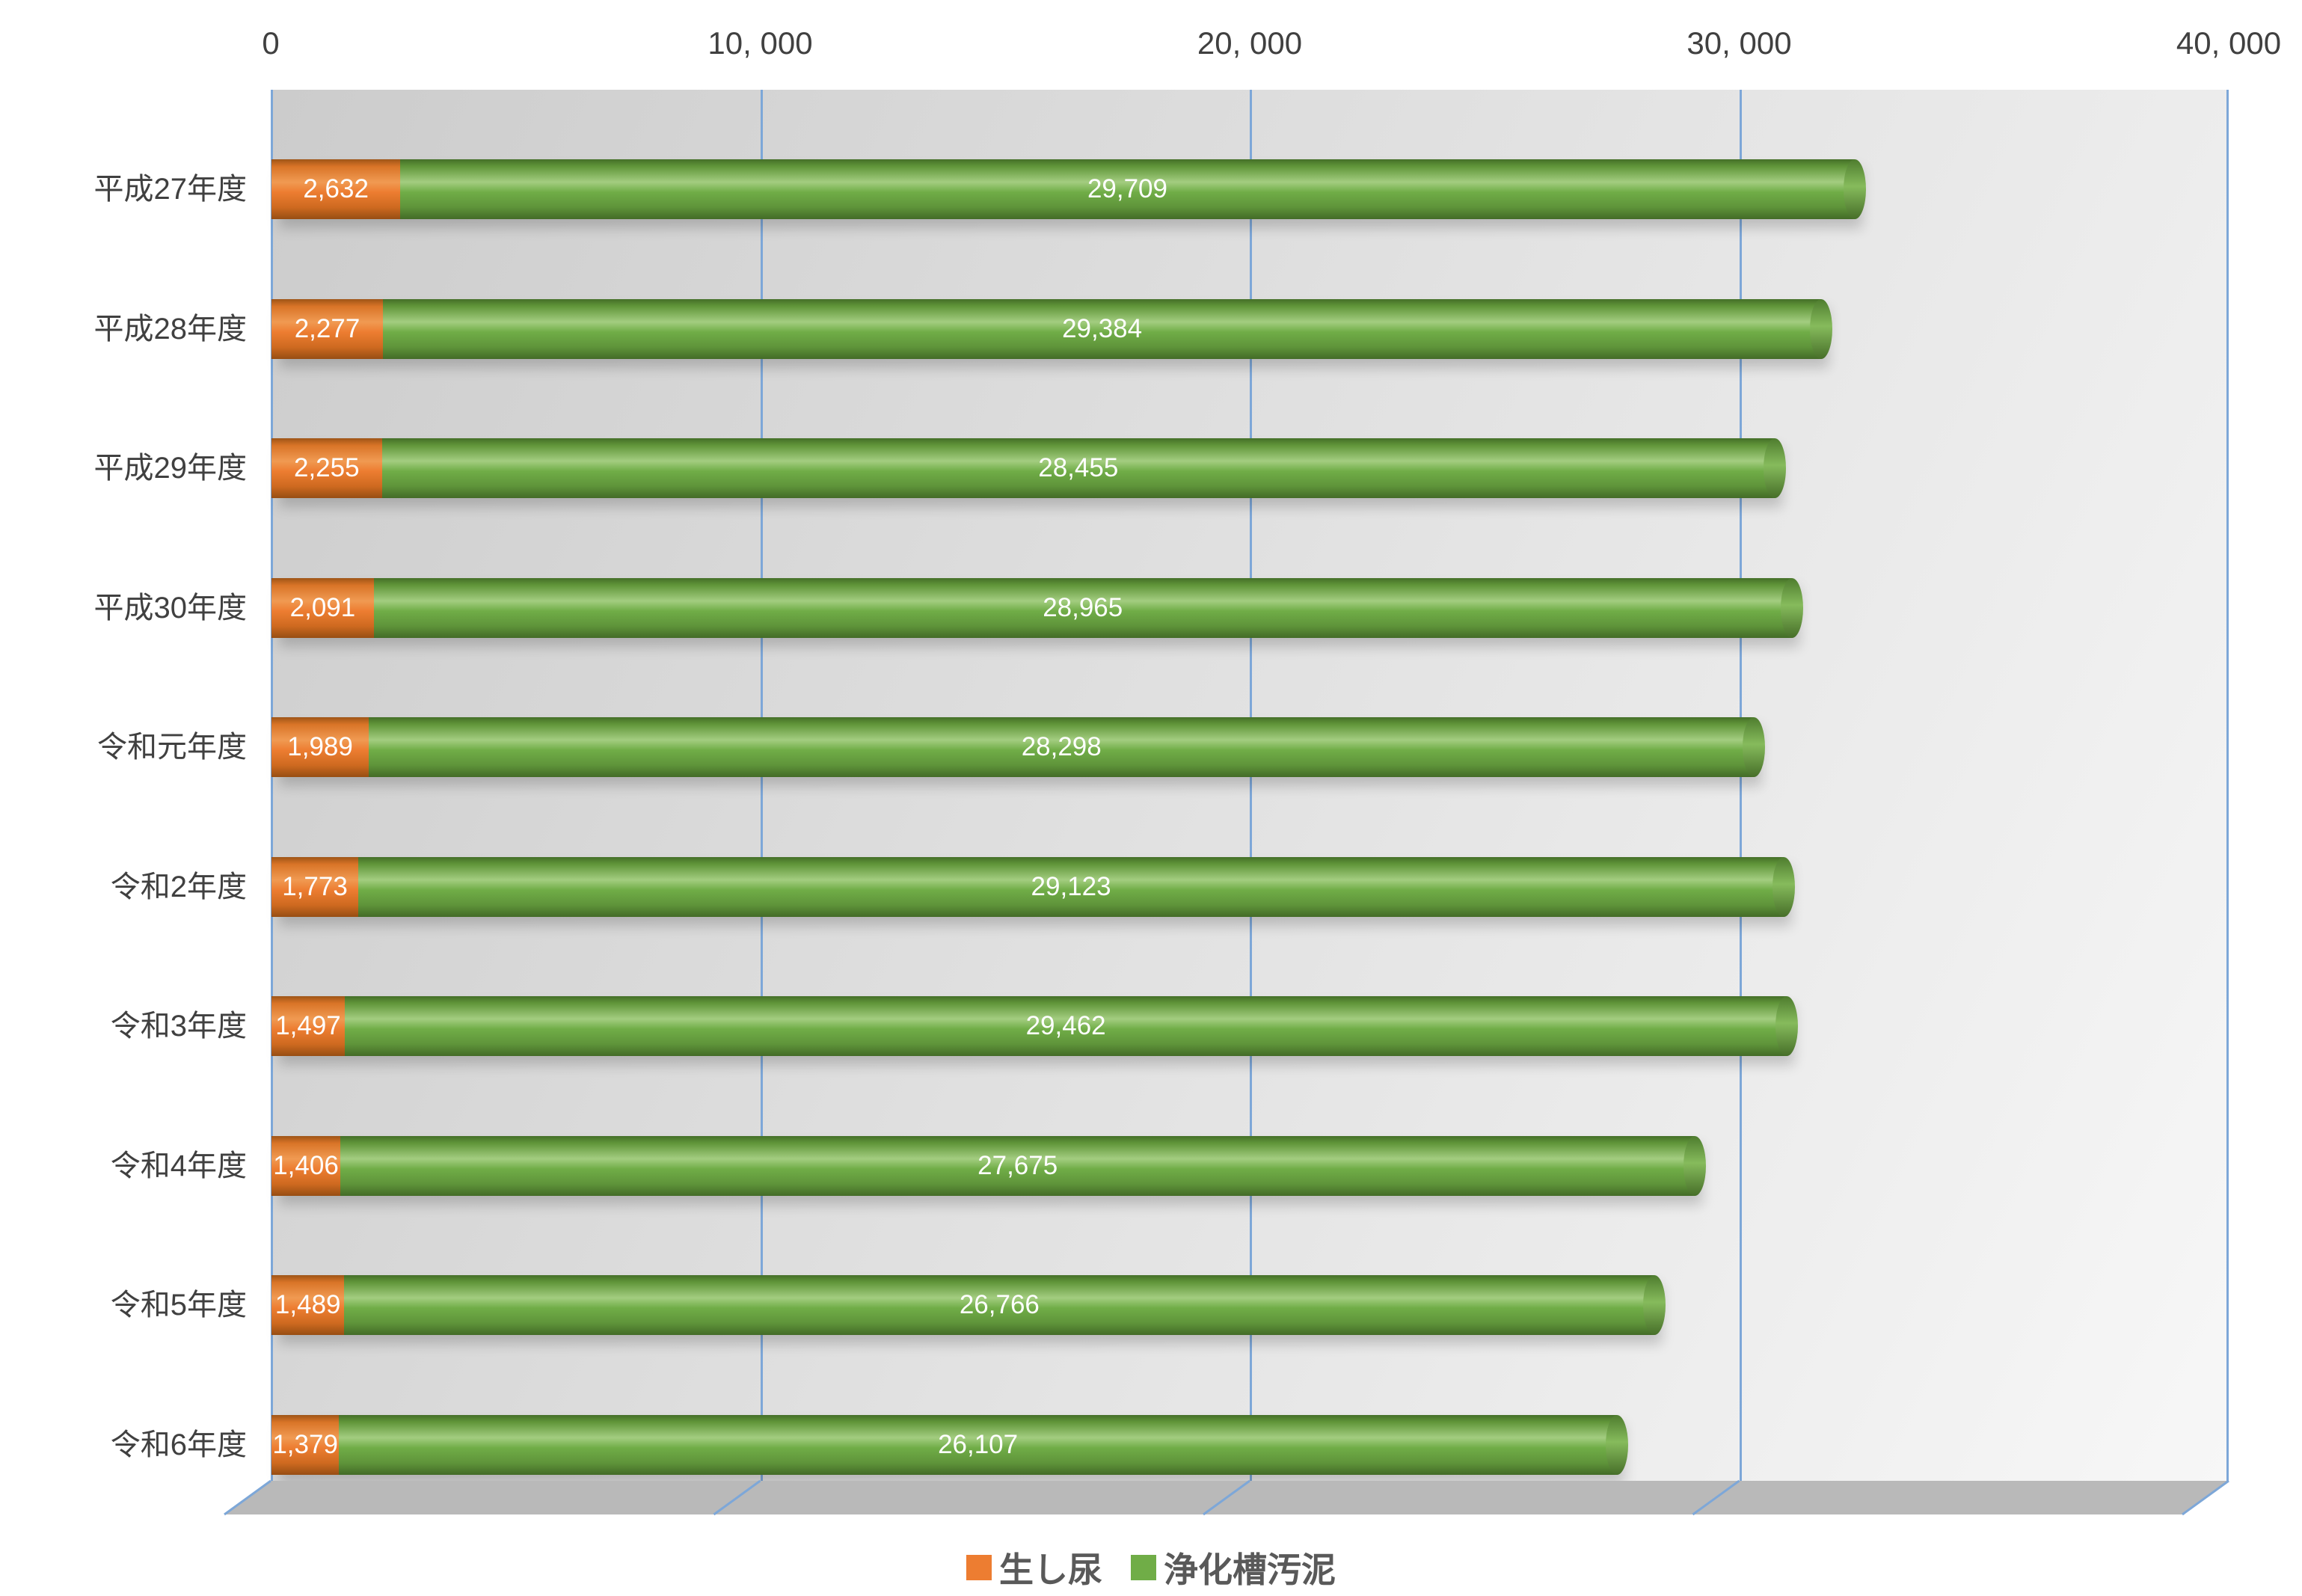 This screenshot has width=2302, height=1596. I want to click on bar-segment-septic-sludge: 27,675, so click(1023, 1165).